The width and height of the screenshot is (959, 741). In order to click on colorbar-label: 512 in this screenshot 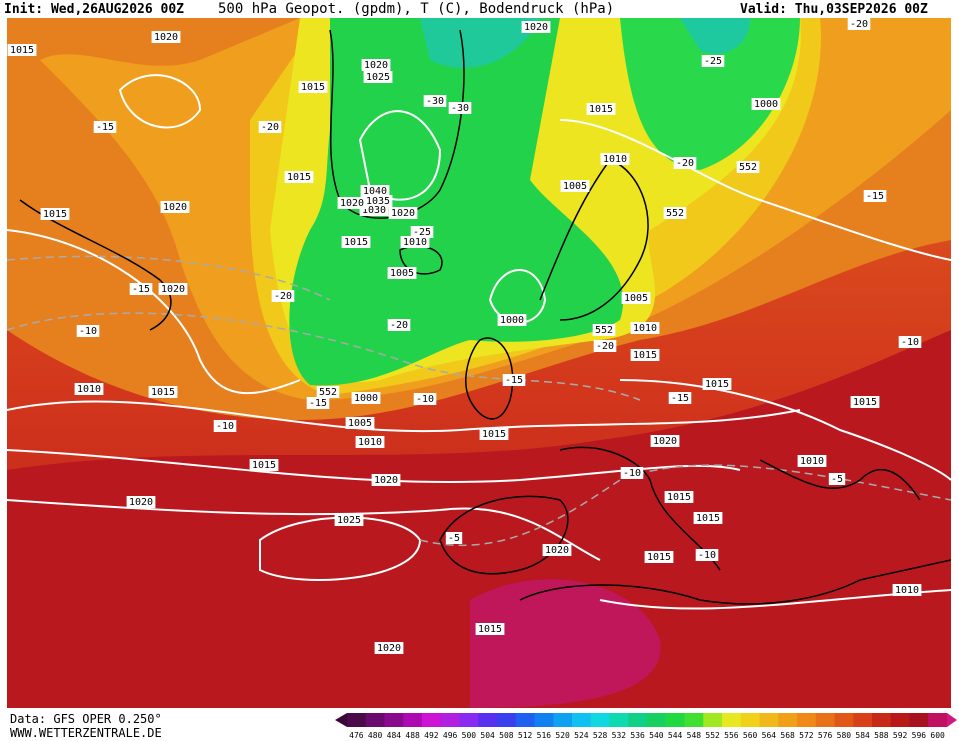, I will do `click(525, 735)`.